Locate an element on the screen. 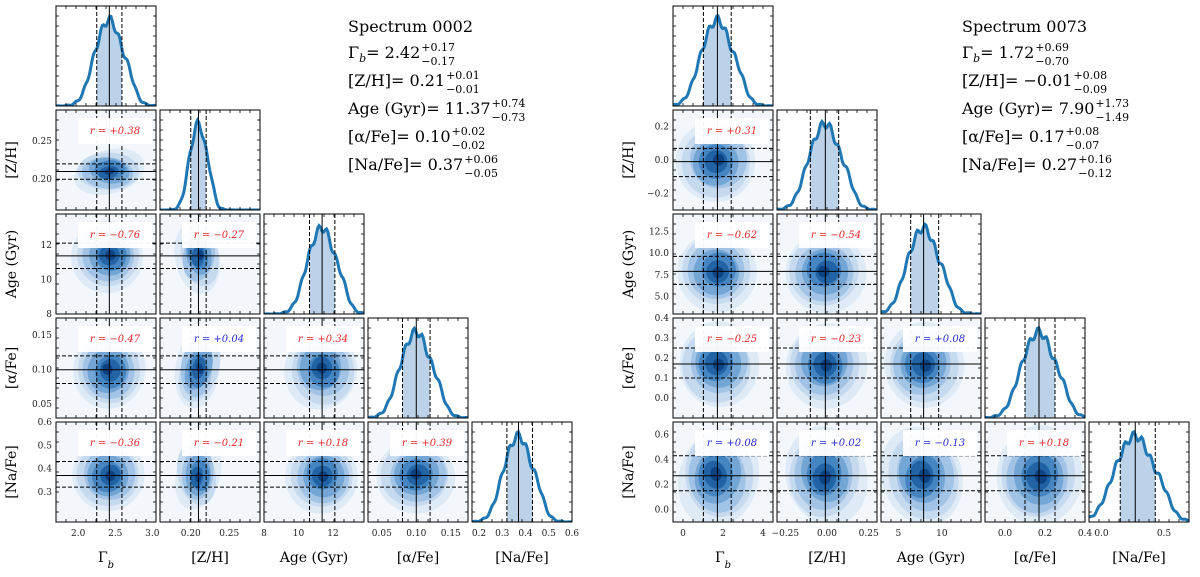 This screenshot has height=577, width=1200. x-tick-label: 0.6 is located at coordinates (572, 534).